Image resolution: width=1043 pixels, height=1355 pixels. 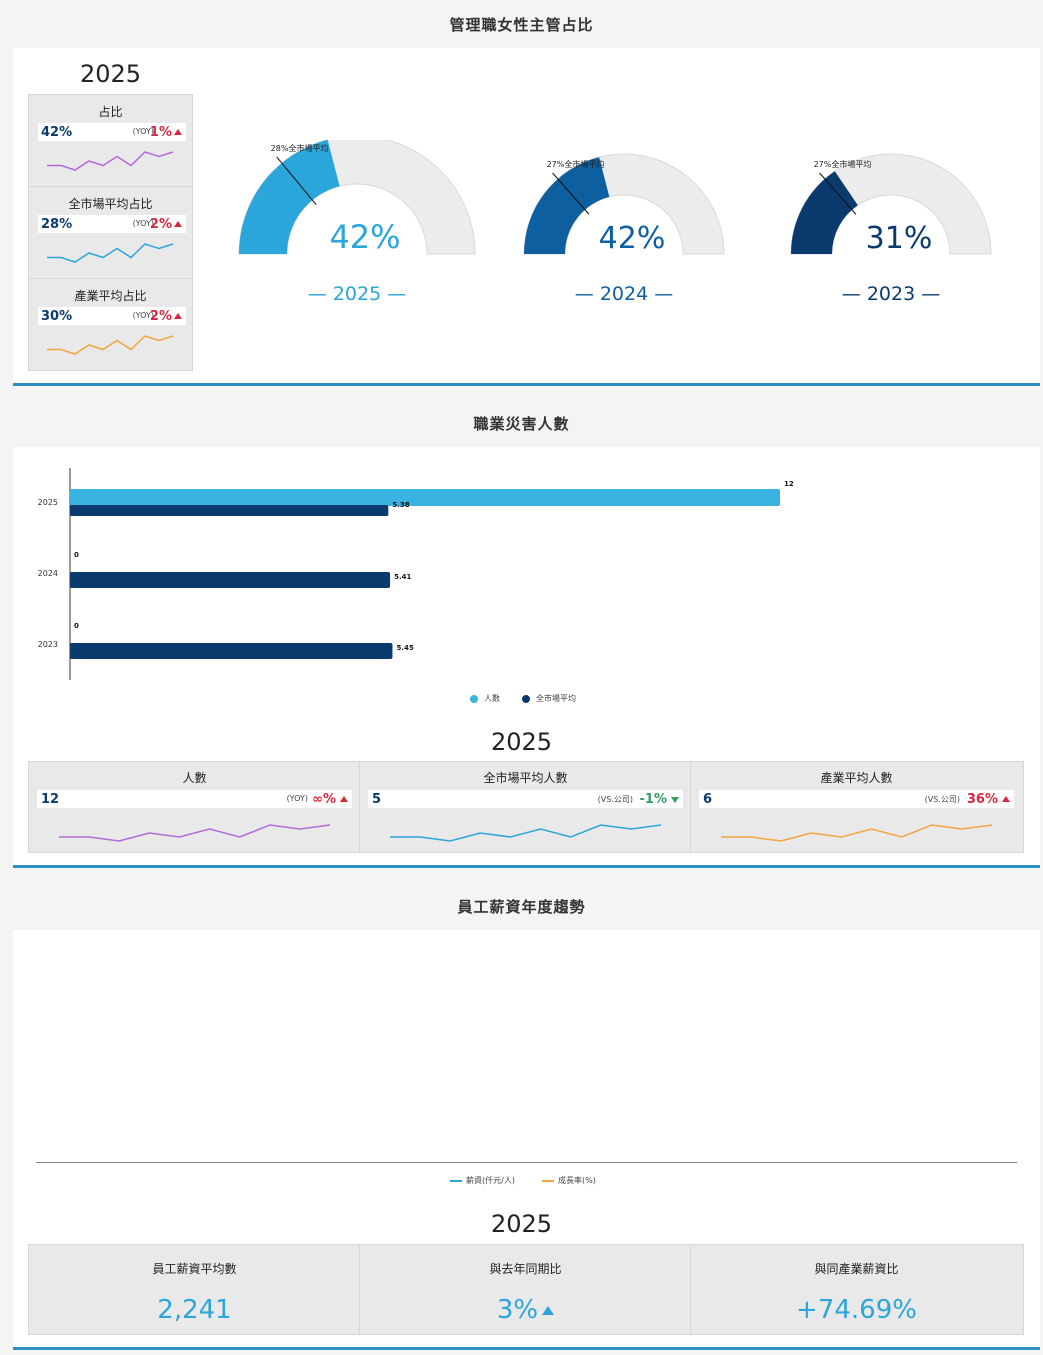 I want to click on salary-chart-axis, so click(x=526, y=1162).